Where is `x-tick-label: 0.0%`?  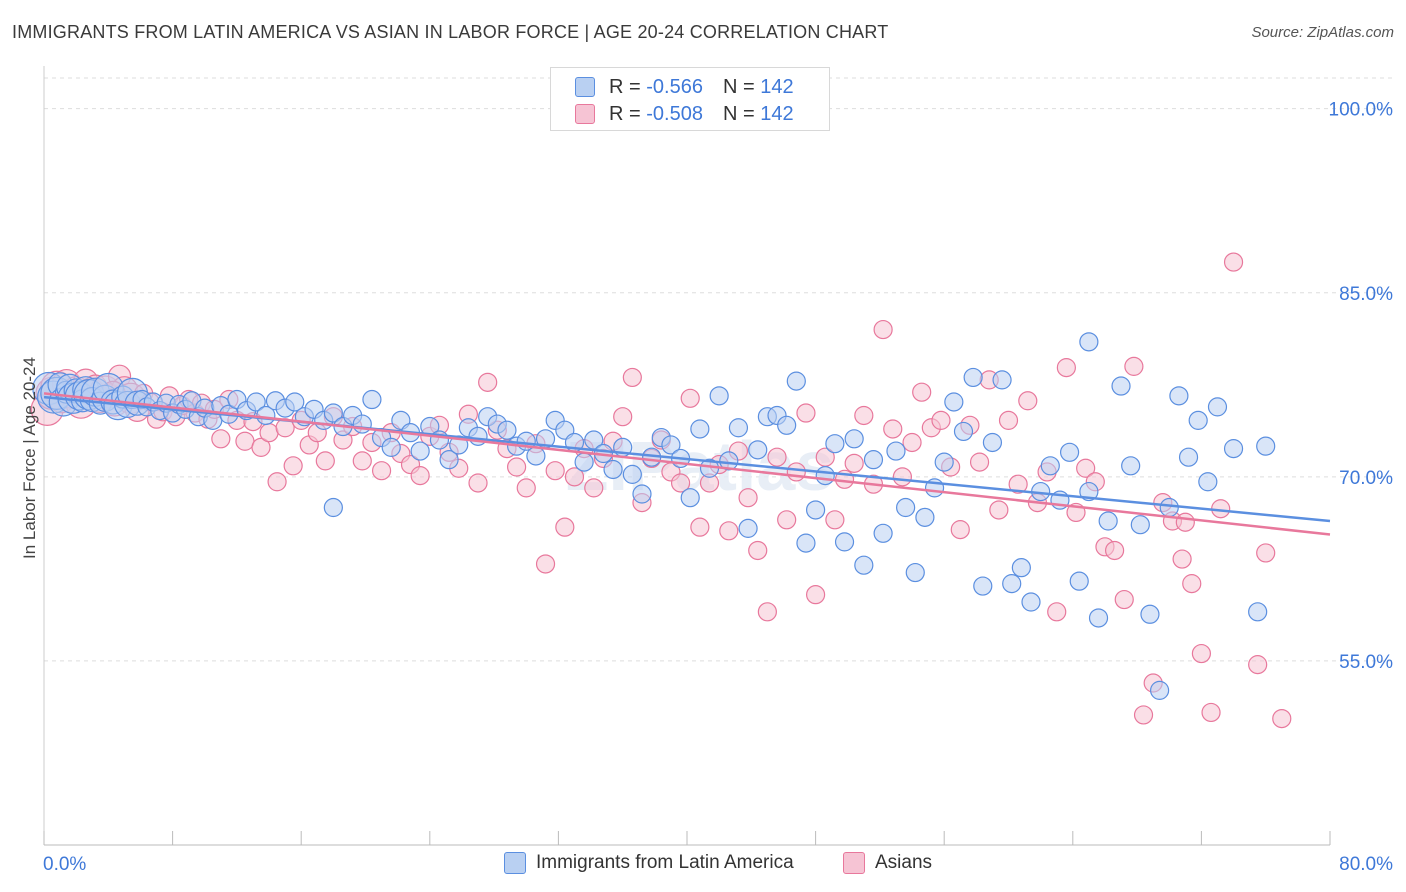
x-tick-label: 0.0% is located at coordinates (64, 864).